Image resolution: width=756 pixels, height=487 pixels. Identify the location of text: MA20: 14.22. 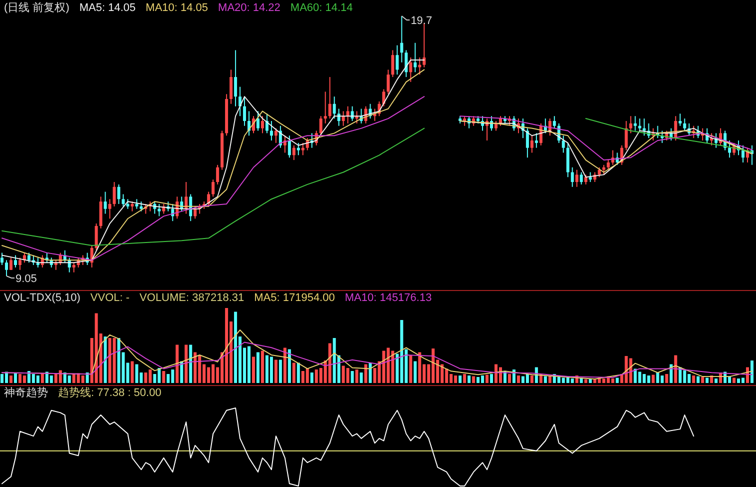
(249, 8).